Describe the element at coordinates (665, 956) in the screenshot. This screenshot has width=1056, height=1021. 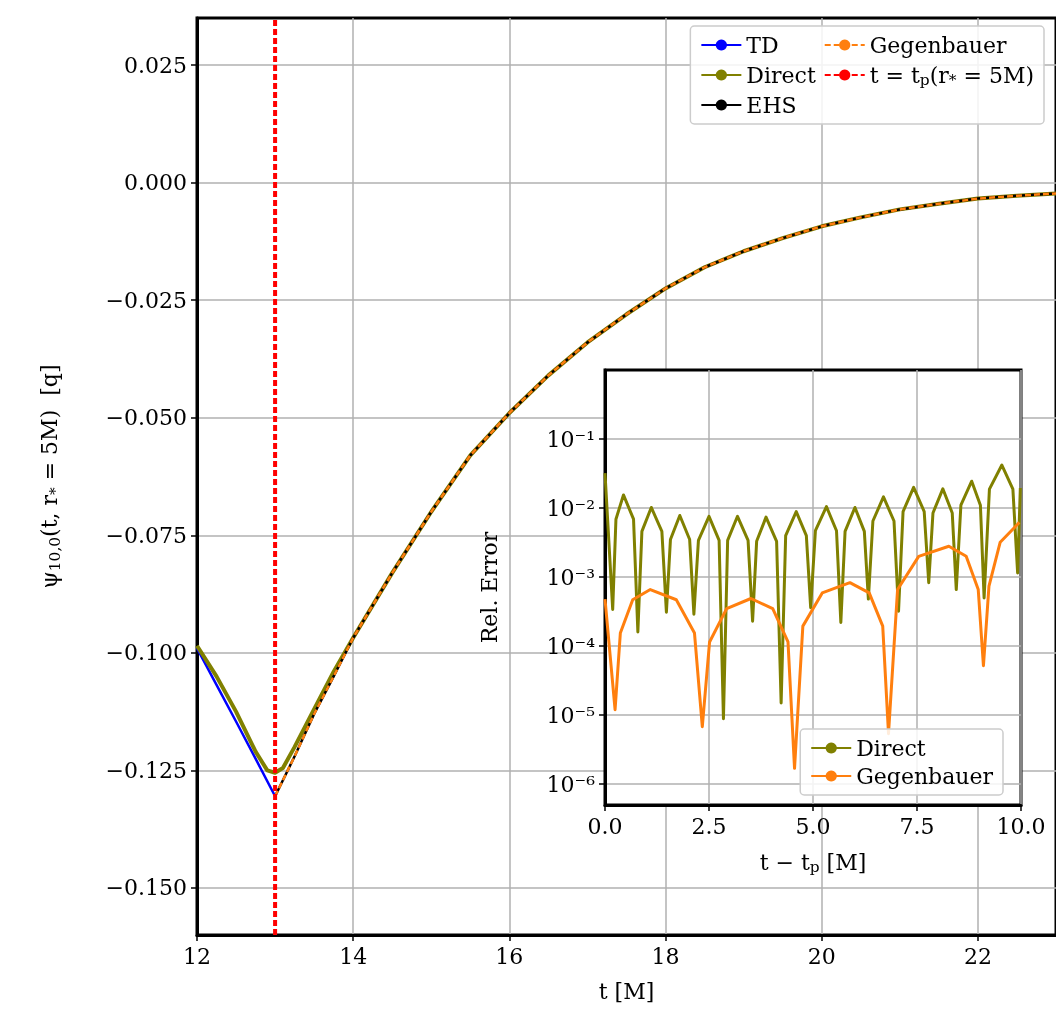
I see `x-tick-label: 18` at that location.